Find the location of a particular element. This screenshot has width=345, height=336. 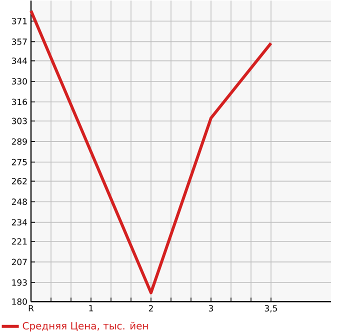

y-tick-label: 221 is located at coordinates (19, 241).